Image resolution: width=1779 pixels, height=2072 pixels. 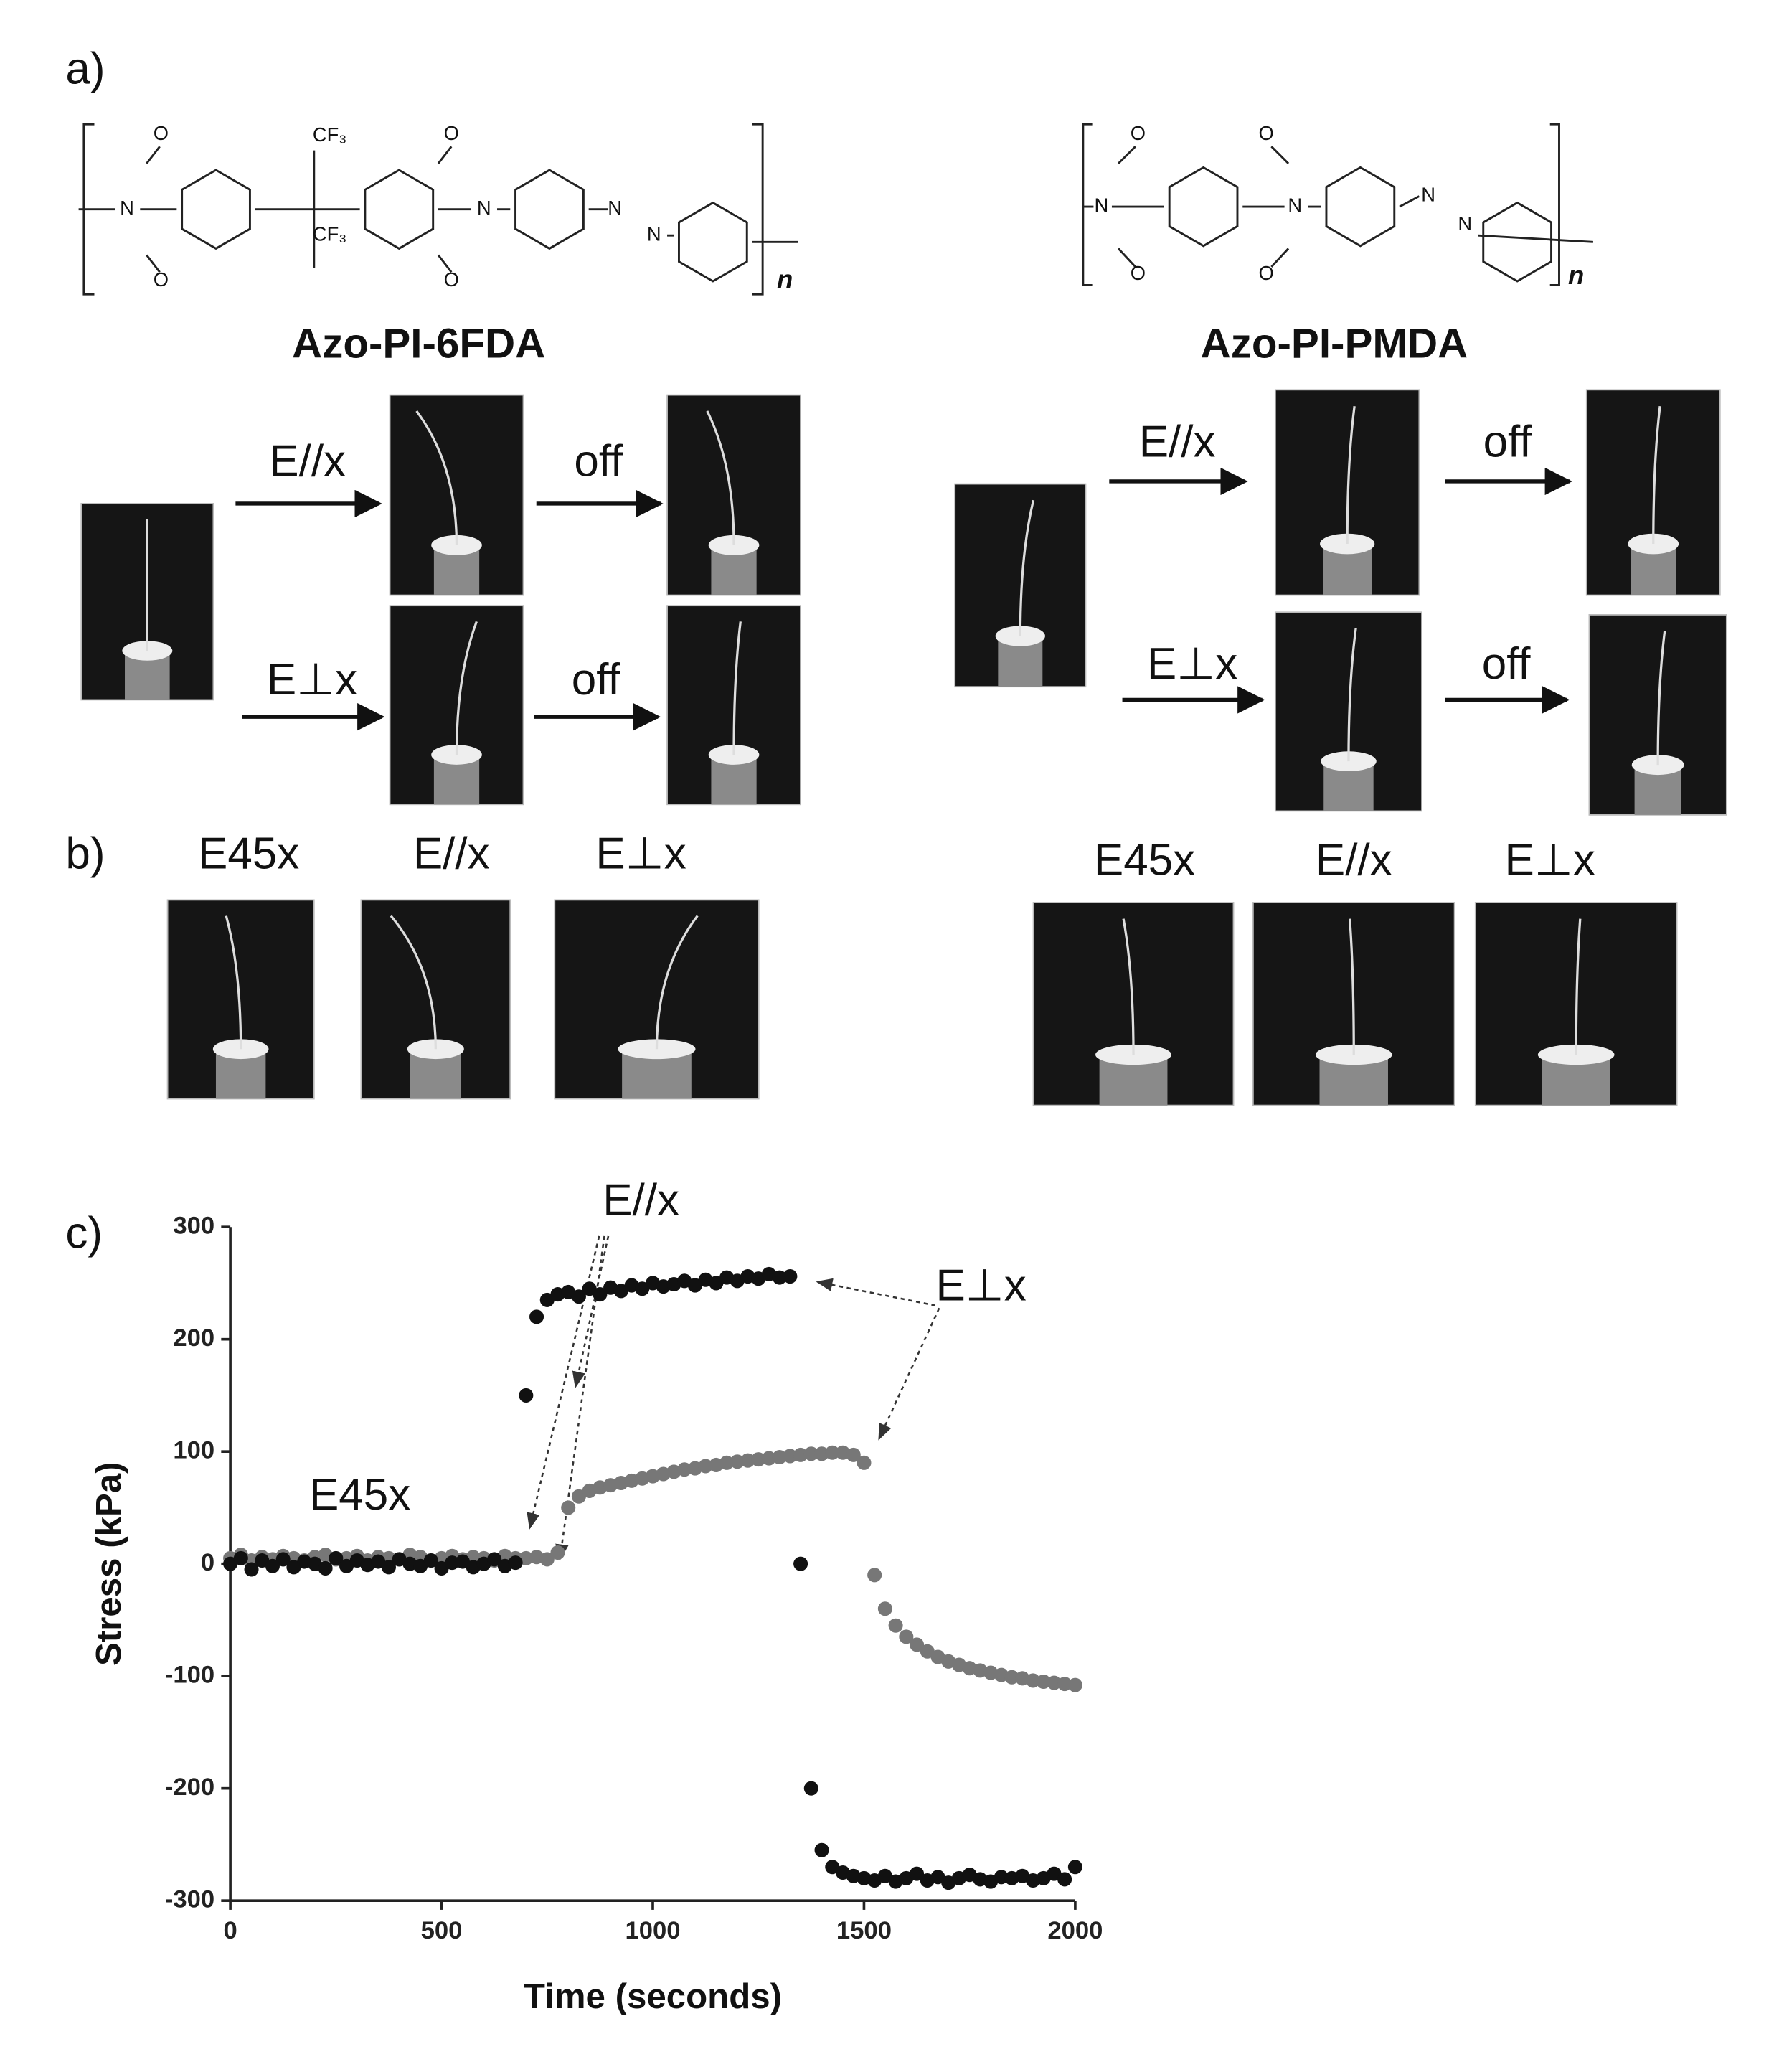 I want to click on panel-label: b), so click(x=85, y=854).